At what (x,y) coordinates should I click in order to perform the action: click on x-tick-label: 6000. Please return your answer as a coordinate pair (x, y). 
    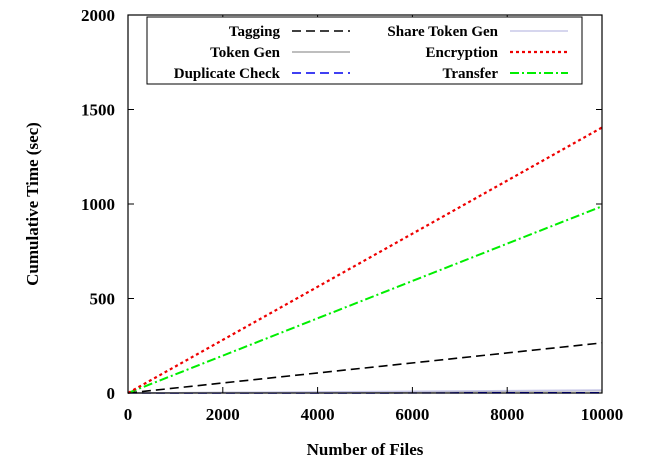
    Looking at the image, I should click on (412, 414).